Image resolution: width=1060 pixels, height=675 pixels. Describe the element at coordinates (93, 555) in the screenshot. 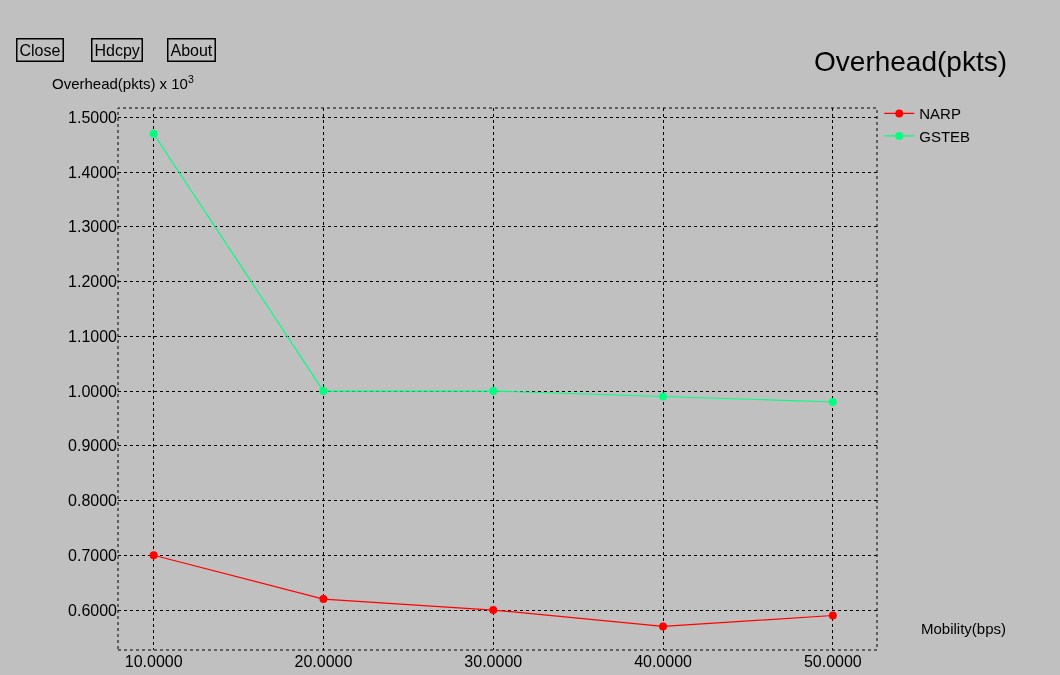

I see `y-tick-label: 0.7000` at that location.